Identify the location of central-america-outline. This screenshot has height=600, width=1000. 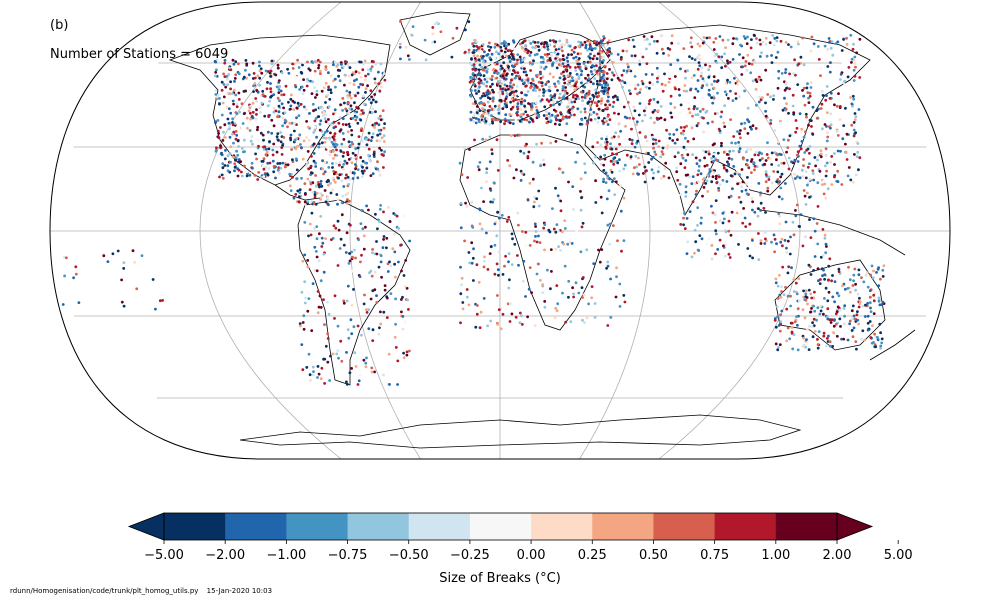
(297, 192).